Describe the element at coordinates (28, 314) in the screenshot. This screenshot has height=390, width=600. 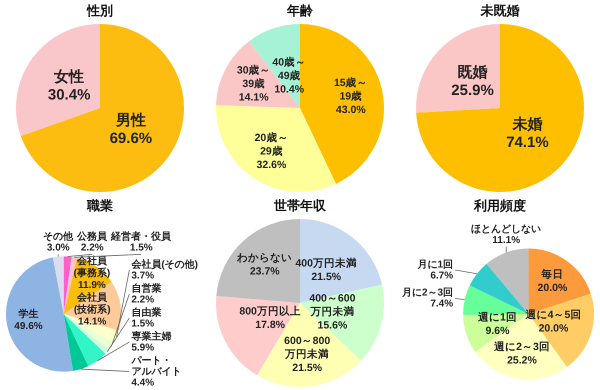
I see `slice-label: 学生` at that location.